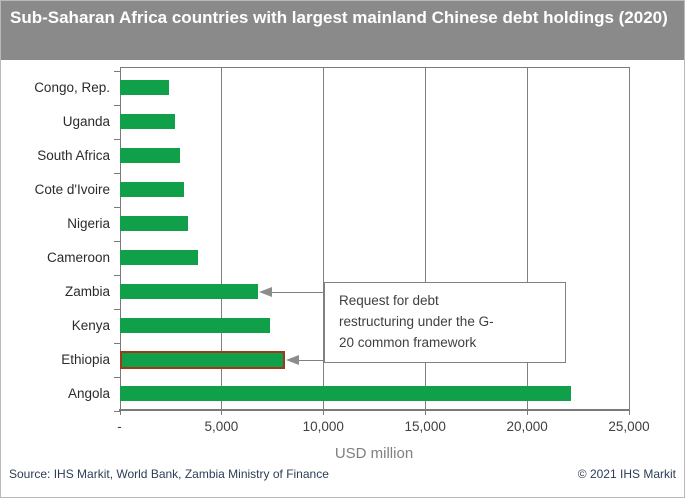 The width and height of the screenshot is (685, 498). Describe the element at coordinates (78, 257) in the screenshot. I see `category-label: Cameroon` at that location.